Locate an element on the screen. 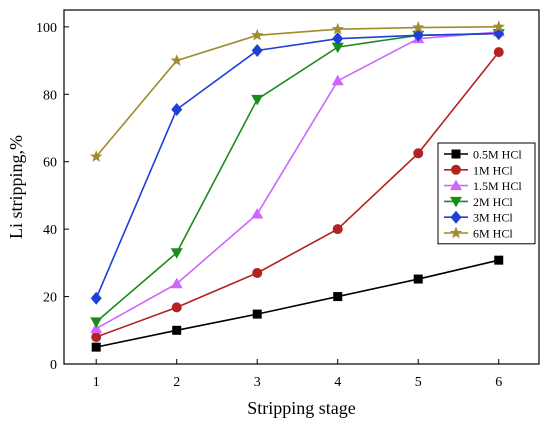 The image size is (550, 428). y-axis: 0 20 40 60 80 100 is located at coordinates (52, 197).